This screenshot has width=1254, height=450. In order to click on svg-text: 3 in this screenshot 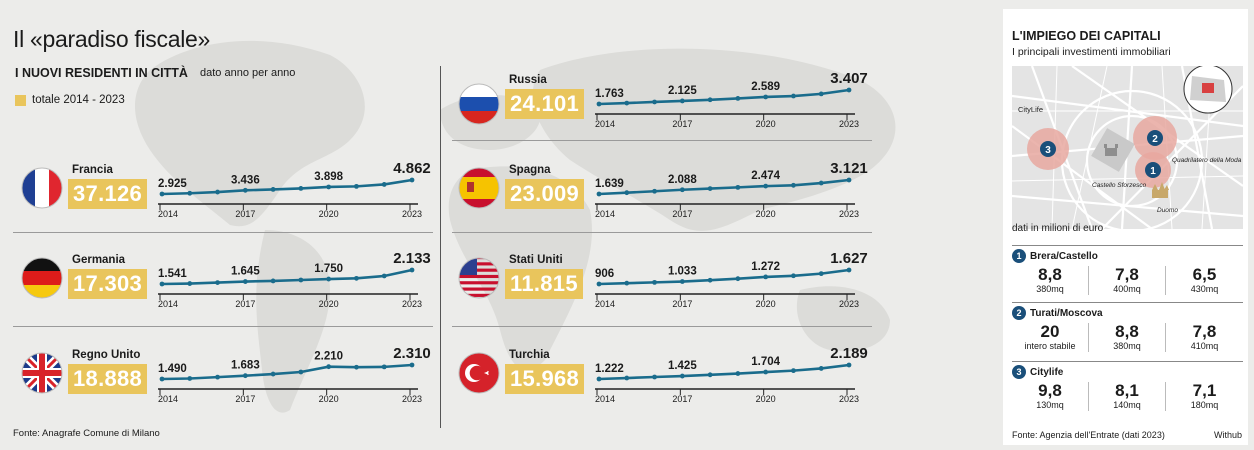, I will do `click(1048, 150)`.